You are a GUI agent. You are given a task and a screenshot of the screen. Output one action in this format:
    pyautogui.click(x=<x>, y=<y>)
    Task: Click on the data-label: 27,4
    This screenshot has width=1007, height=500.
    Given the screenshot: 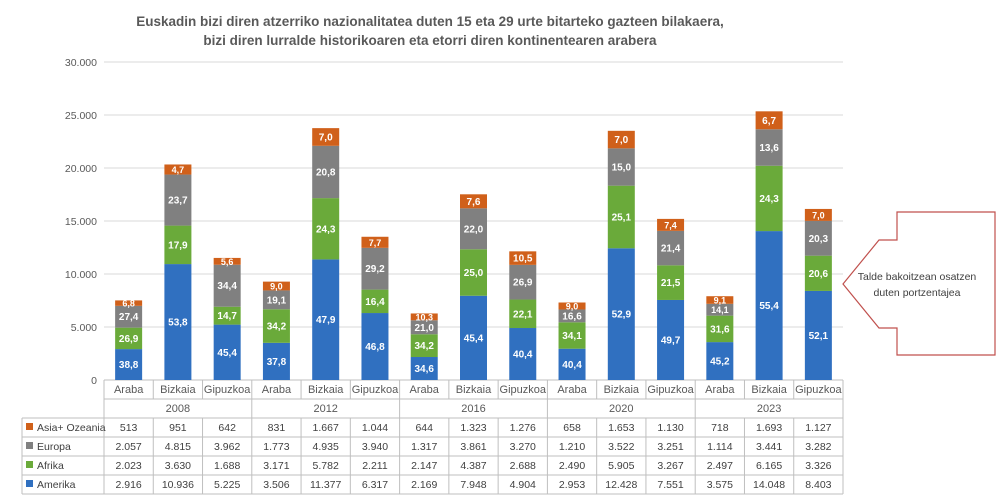 What is the action you would take?
    pyautogui.click(x=129, y=317)
    